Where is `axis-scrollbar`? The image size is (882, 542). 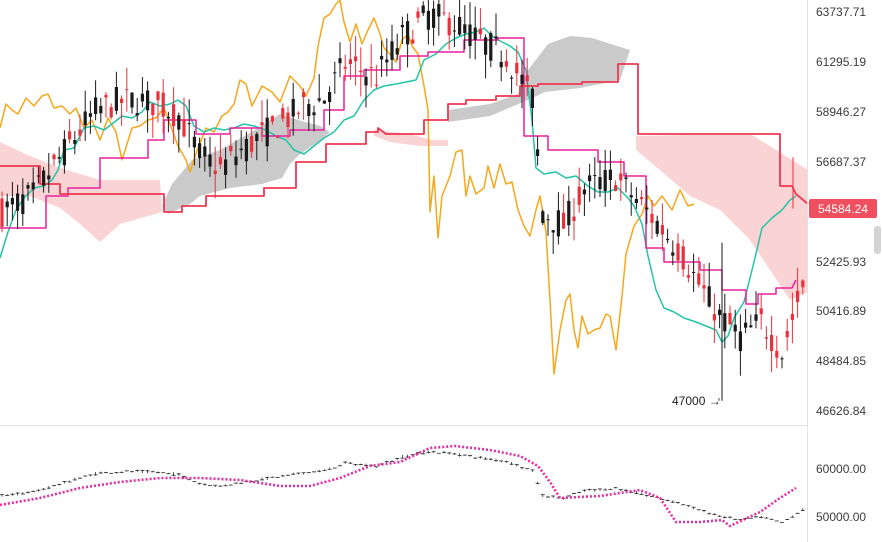 axis-scrollbar is located at coordinates (877, 240).